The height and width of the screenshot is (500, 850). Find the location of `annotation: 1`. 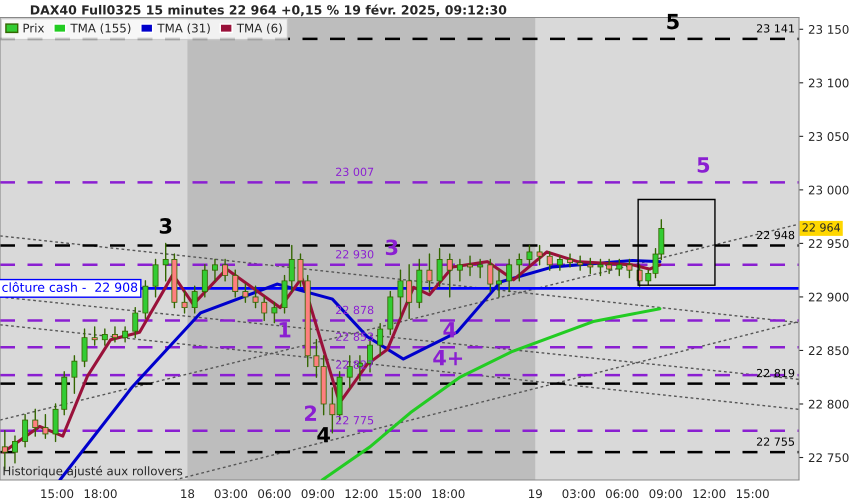

annotation: 1 is located at coordinates (285, 330).